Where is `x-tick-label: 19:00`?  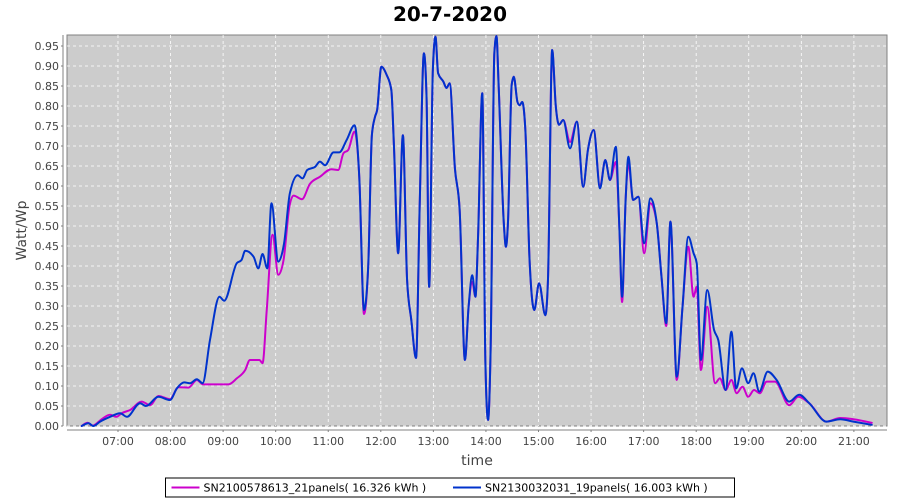 x-tick-label: 19:00 is located at coordinates (748, 441).